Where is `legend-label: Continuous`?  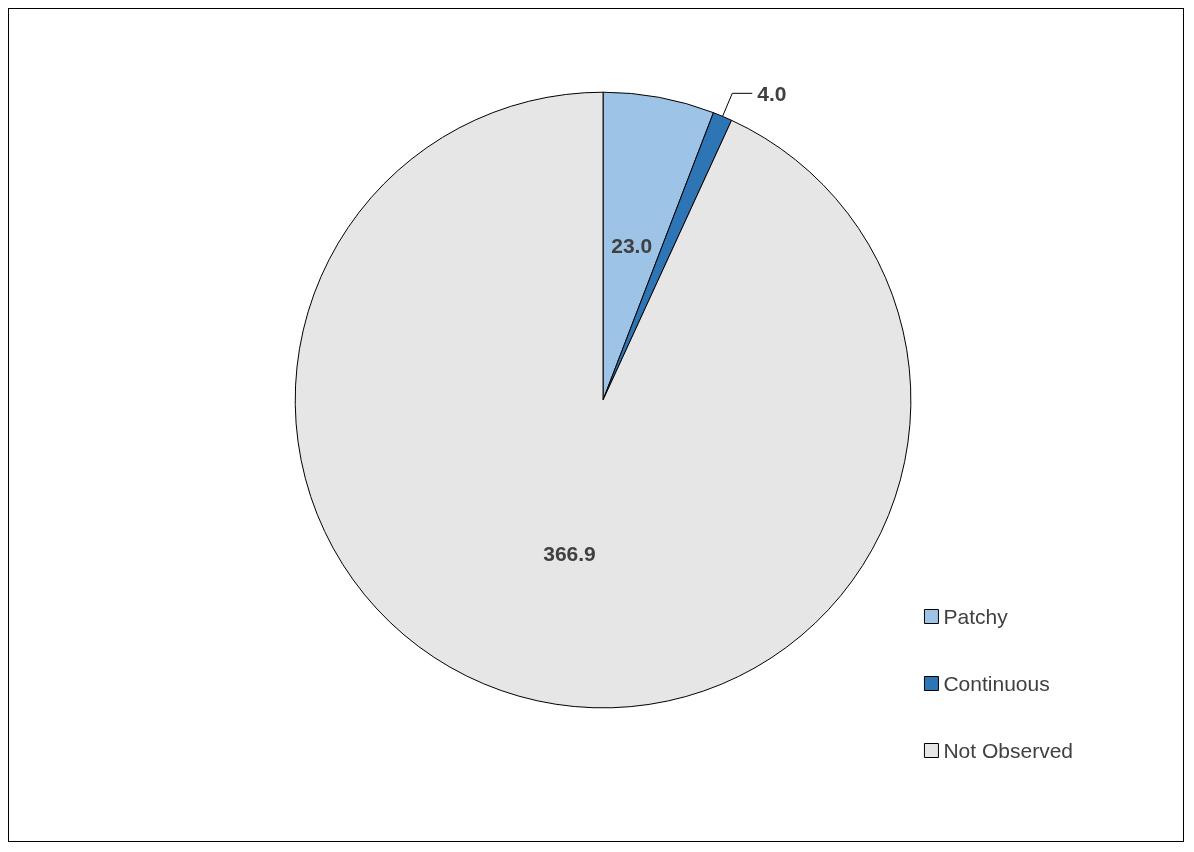 legend-label: Continuous is located at coordinates (996, 683).